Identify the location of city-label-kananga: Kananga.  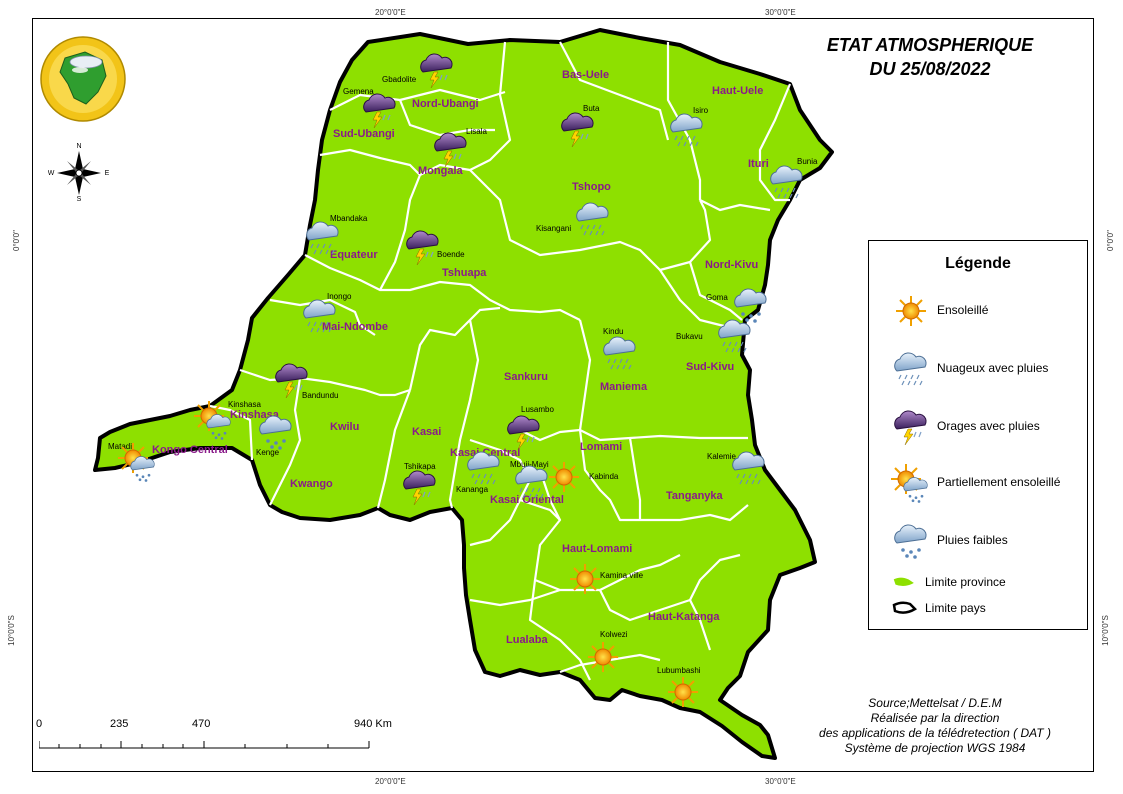
(472, 489).